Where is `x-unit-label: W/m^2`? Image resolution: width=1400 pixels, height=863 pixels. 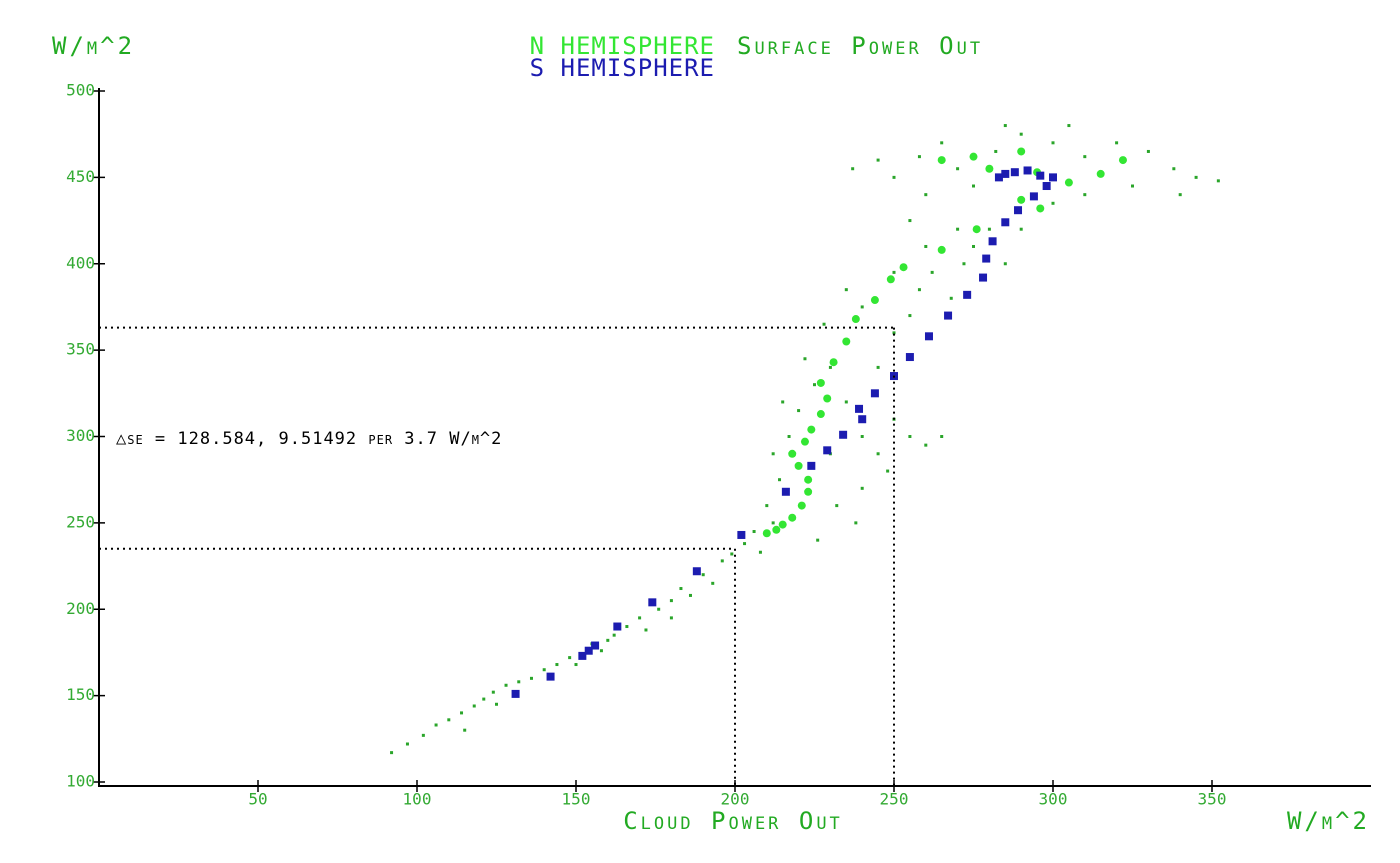
x-unit-label: W/m^2 is located at coordinates (1328, 821).